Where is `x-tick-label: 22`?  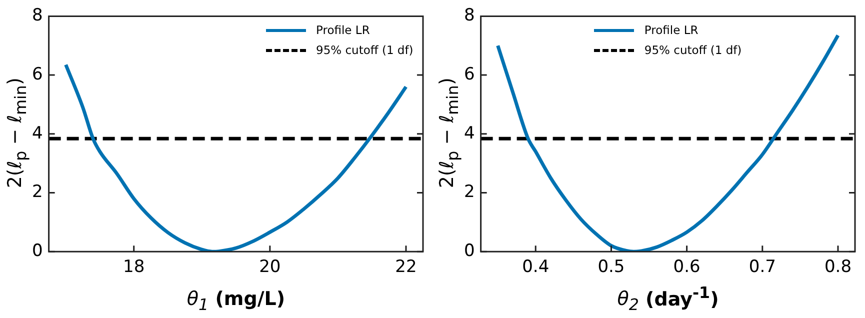 x-tick-label: 22 is located at coordinates (406, 267).